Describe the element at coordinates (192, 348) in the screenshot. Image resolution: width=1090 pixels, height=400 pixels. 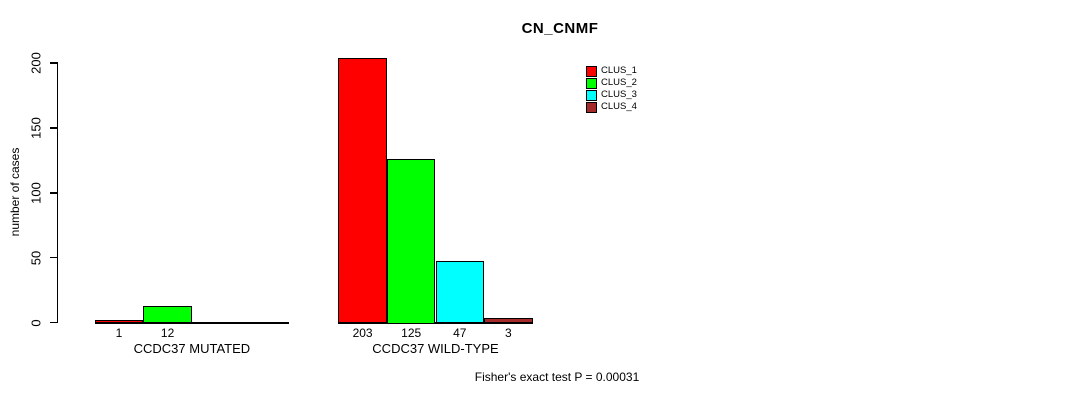
I see `group-label: CCDC37 MUTATED` at that location.